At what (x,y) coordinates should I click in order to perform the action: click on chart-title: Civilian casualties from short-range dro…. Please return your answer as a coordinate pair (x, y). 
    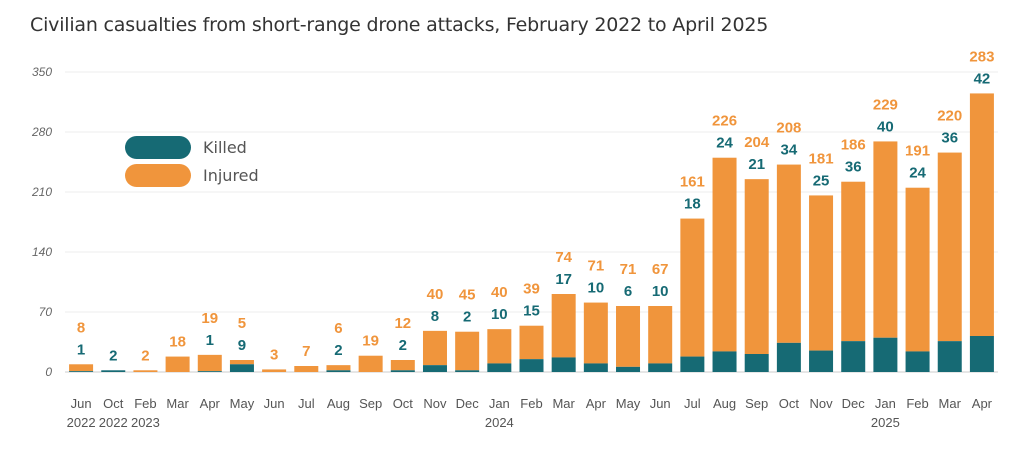
    Looking at the image, I should click on (399, 25).